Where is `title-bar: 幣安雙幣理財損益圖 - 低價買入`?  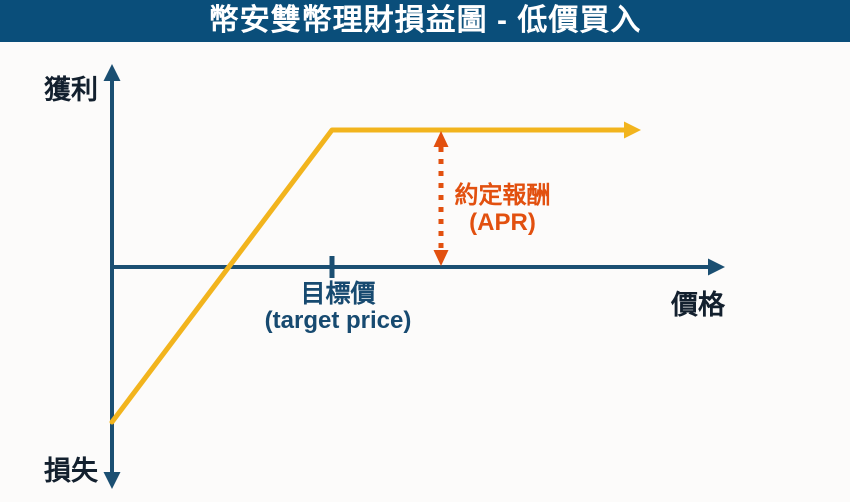 title-bar: 幣安雙幣理財損益圖 - 低價買入 is located at coordinates (425, 21).